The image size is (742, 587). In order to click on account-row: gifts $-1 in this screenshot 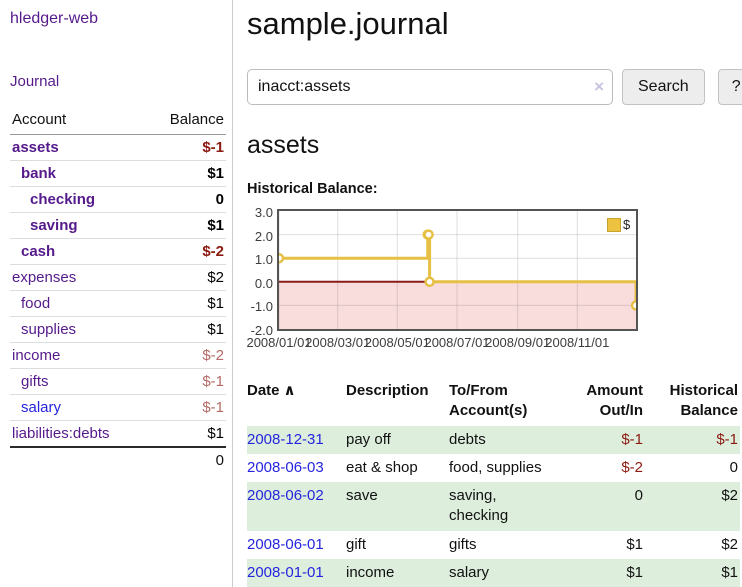, I will do `click(118, 381)`.